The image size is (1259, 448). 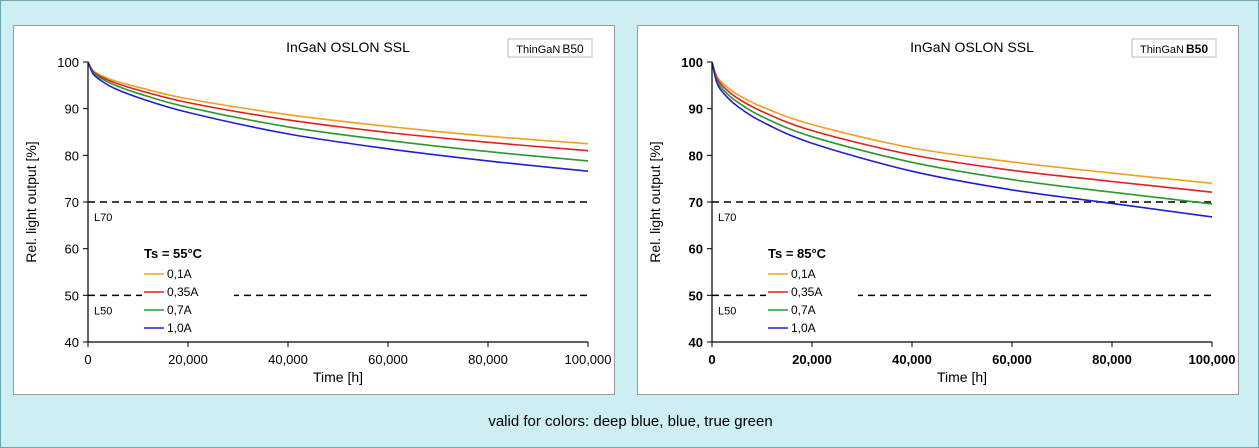 I want to click on legend: Ts = 55°C 0,1A 0,35A 0,7A 1,0A, so click(x=188, y=289).